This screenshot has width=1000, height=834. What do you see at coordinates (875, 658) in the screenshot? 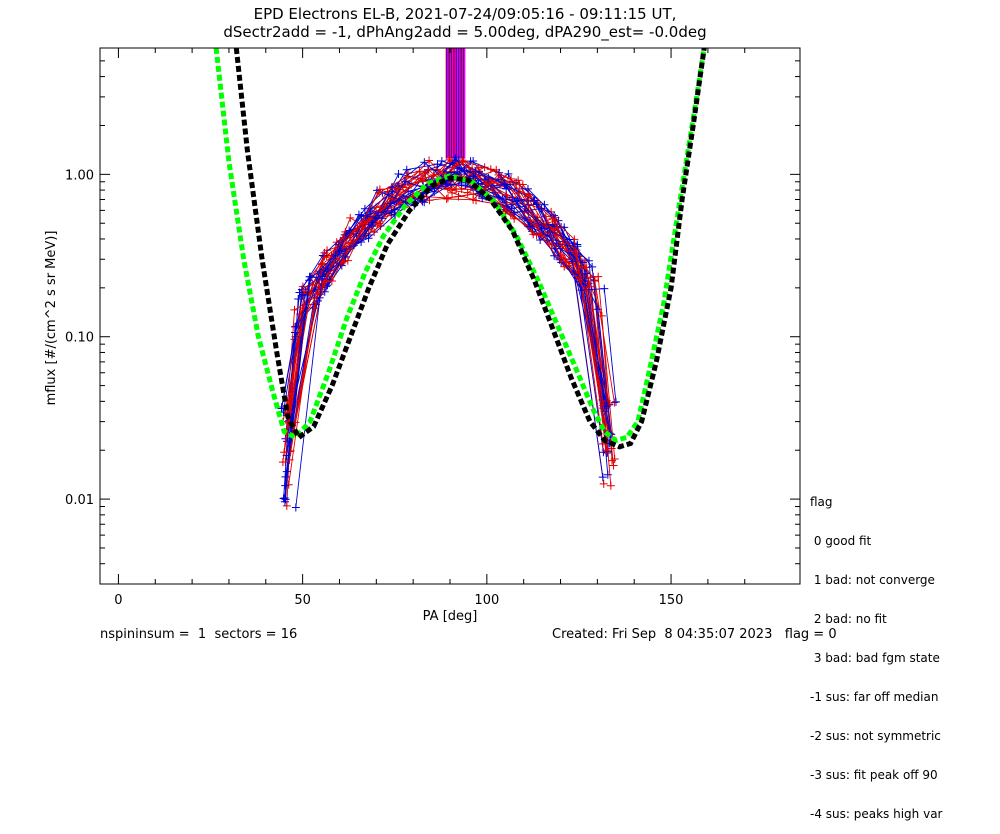
I see `flag-legend-item: 3 bad: bad fgm state` at bounding box center [875, 658].